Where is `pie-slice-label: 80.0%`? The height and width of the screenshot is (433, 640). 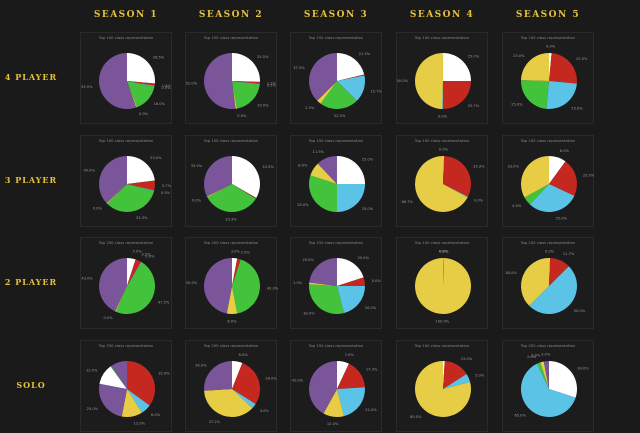 pie-slice-label: 80.0% is located at coordinates (416, 417).